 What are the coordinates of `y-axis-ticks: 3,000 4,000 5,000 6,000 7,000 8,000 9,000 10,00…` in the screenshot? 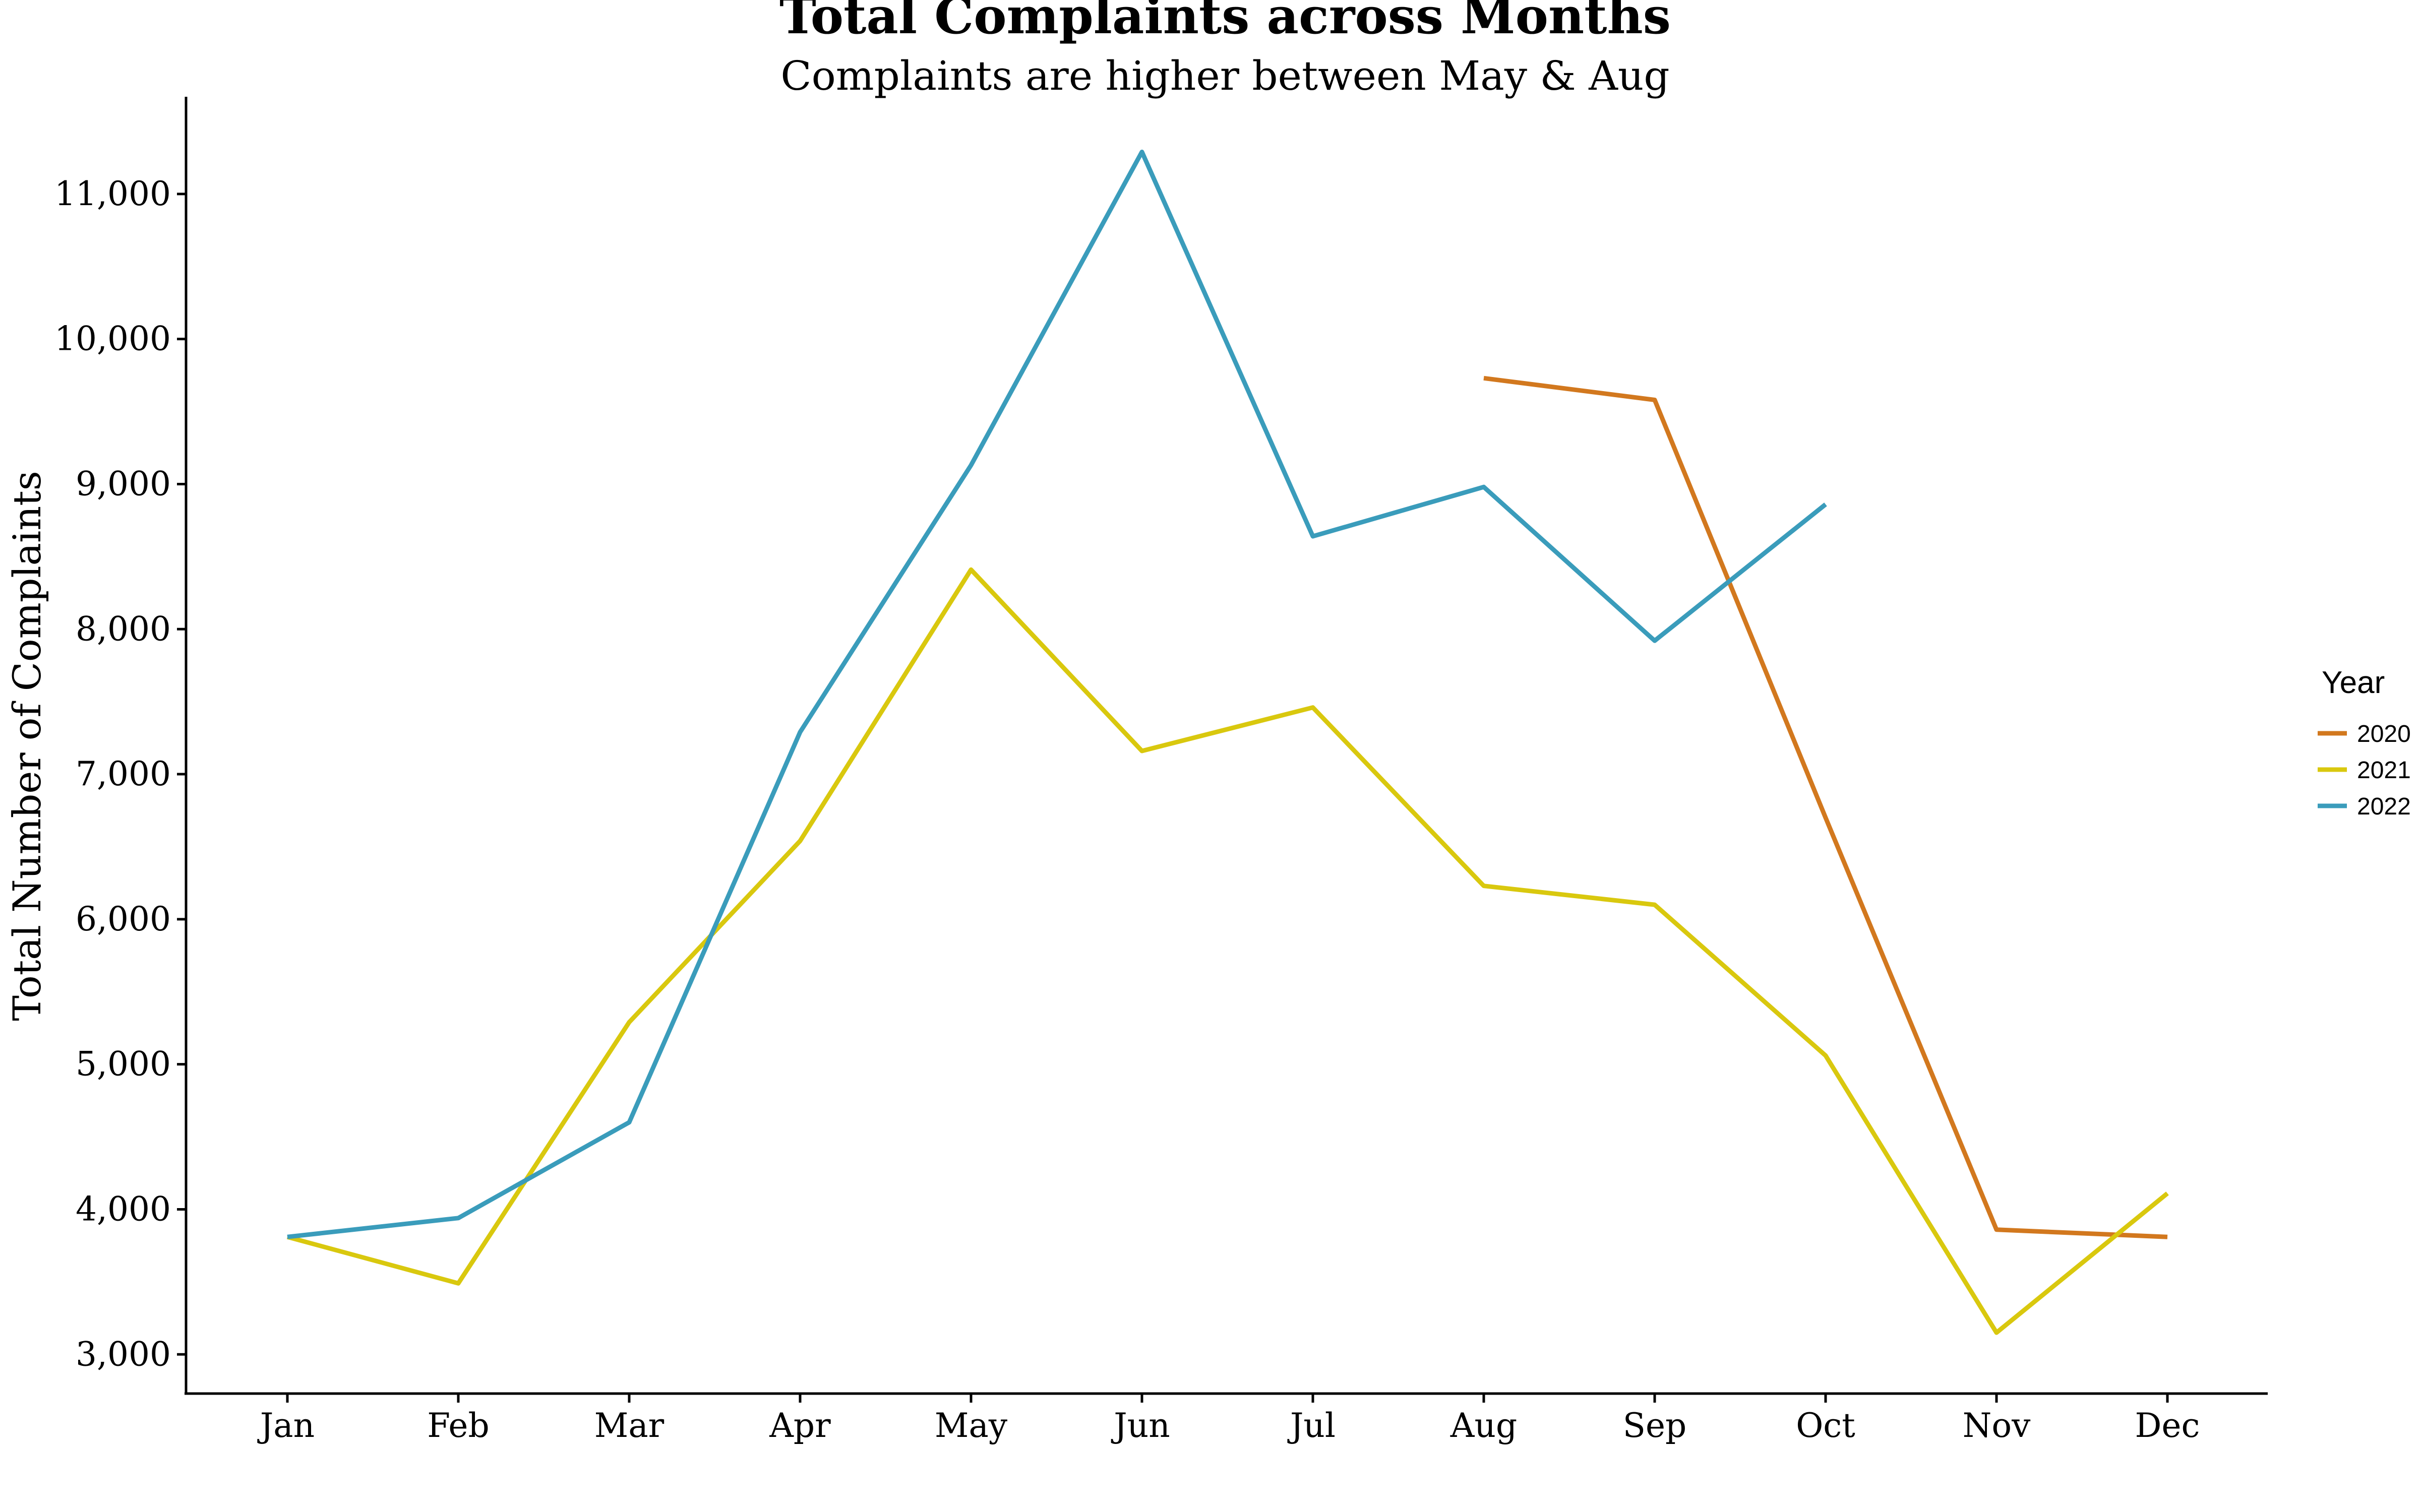 It's located at (120, 773).